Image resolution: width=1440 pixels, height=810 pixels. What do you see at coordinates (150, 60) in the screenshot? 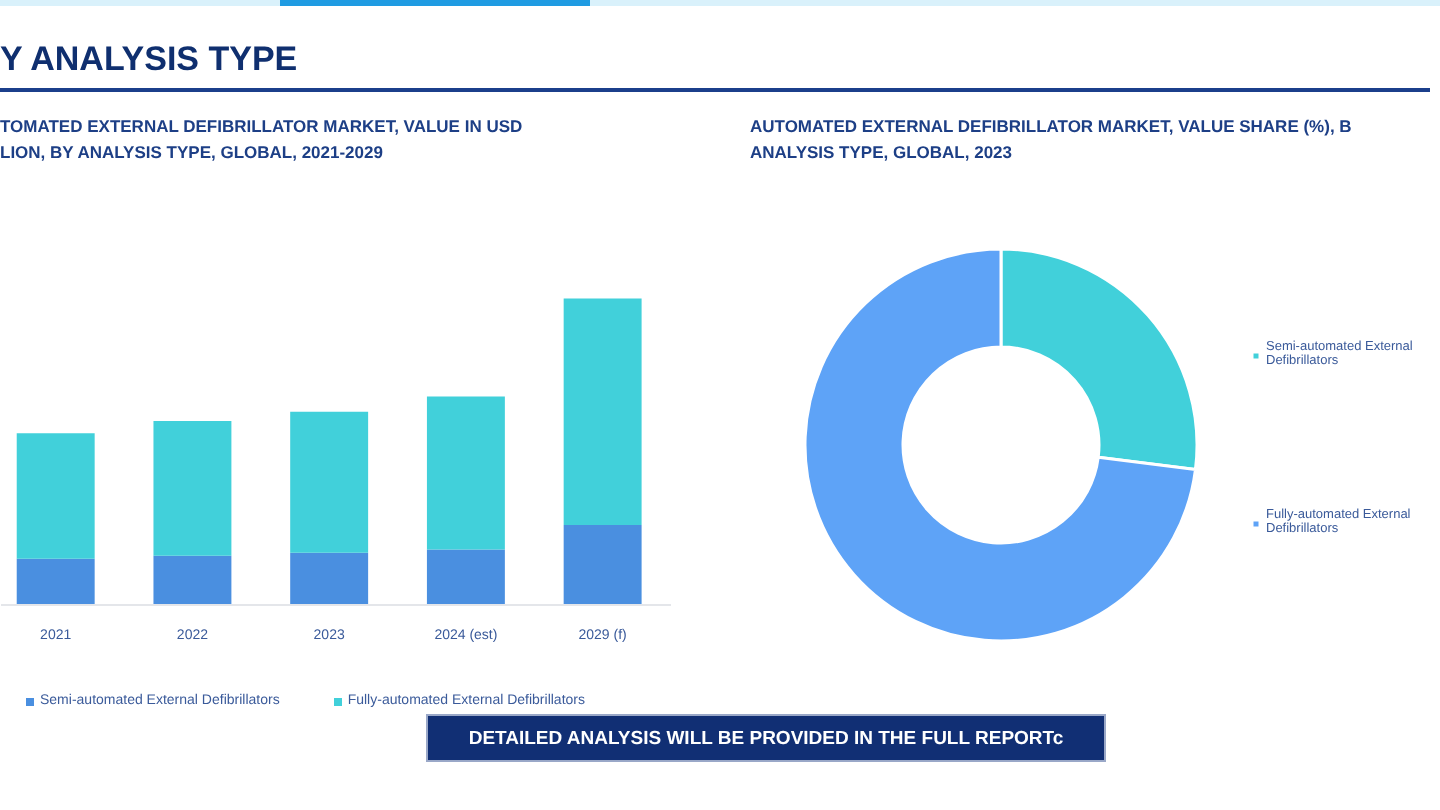
I see `chart-title: Y ANALYSIS TYPE` at bounding box center [150, 60].